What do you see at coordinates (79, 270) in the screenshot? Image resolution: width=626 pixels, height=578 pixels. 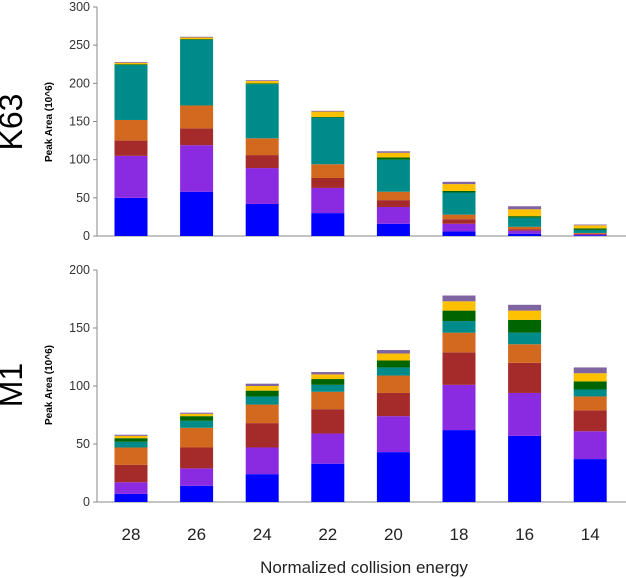 I see `m1-y-tick-label: 200` at bounding box center [79, 270].